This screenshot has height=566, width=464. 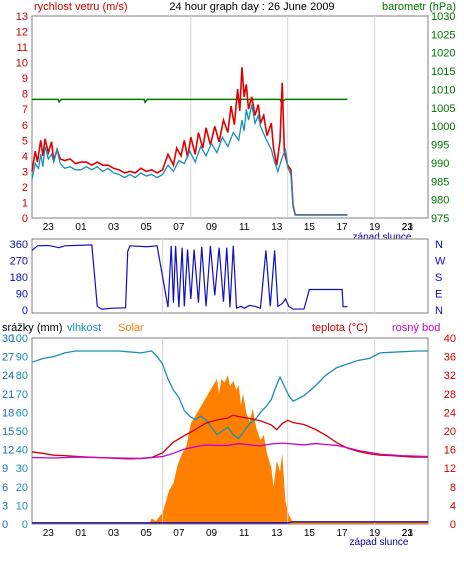 I want to click on rain-tick: 3, so click(x=5, y=506).